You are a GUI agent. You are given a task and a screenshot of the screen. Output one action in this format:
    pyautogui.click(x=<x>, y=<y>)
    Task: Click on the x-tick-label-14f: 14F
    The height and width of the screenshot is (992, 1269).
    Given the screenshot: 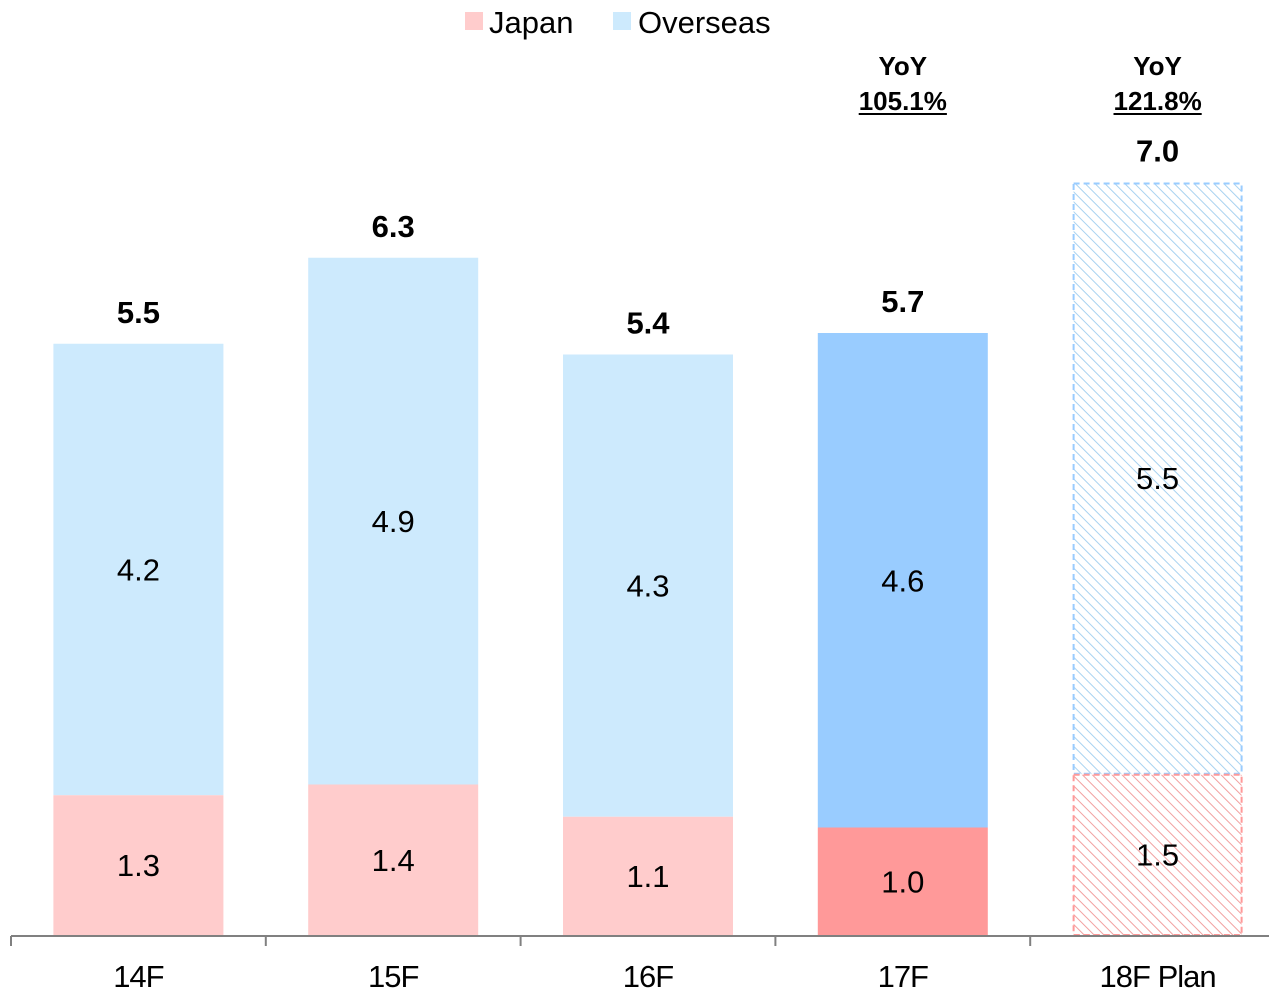 What is the action you would take?
    pyautogui.click(x=138, y=975)
    